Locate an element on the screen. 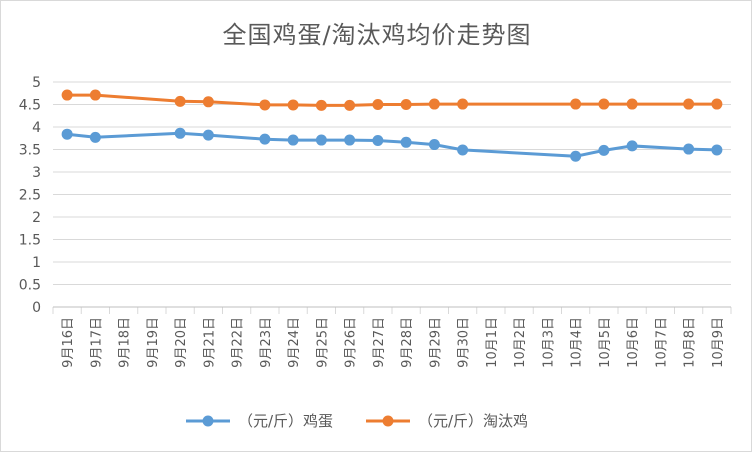 This screenshot has height=452, width=752. chart-title: 全国鸡蛋/淘汰鸡均价走势图 is located at coordinates (377, 35).